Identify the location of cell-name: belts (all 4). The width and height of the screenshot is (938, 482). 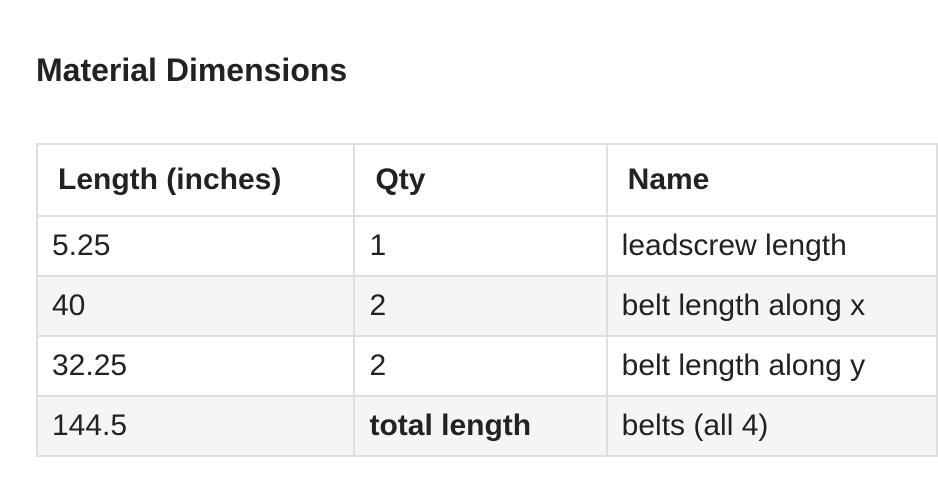
(771, 426).